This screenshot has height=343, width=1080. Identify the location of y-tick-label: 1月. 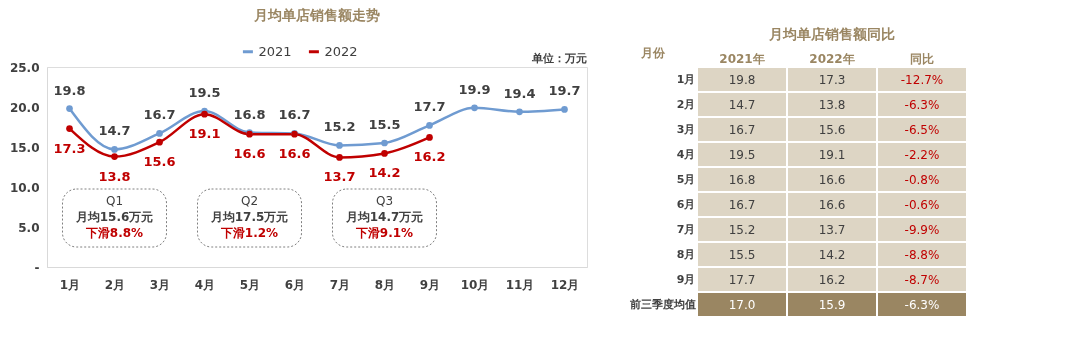
(686, 79).